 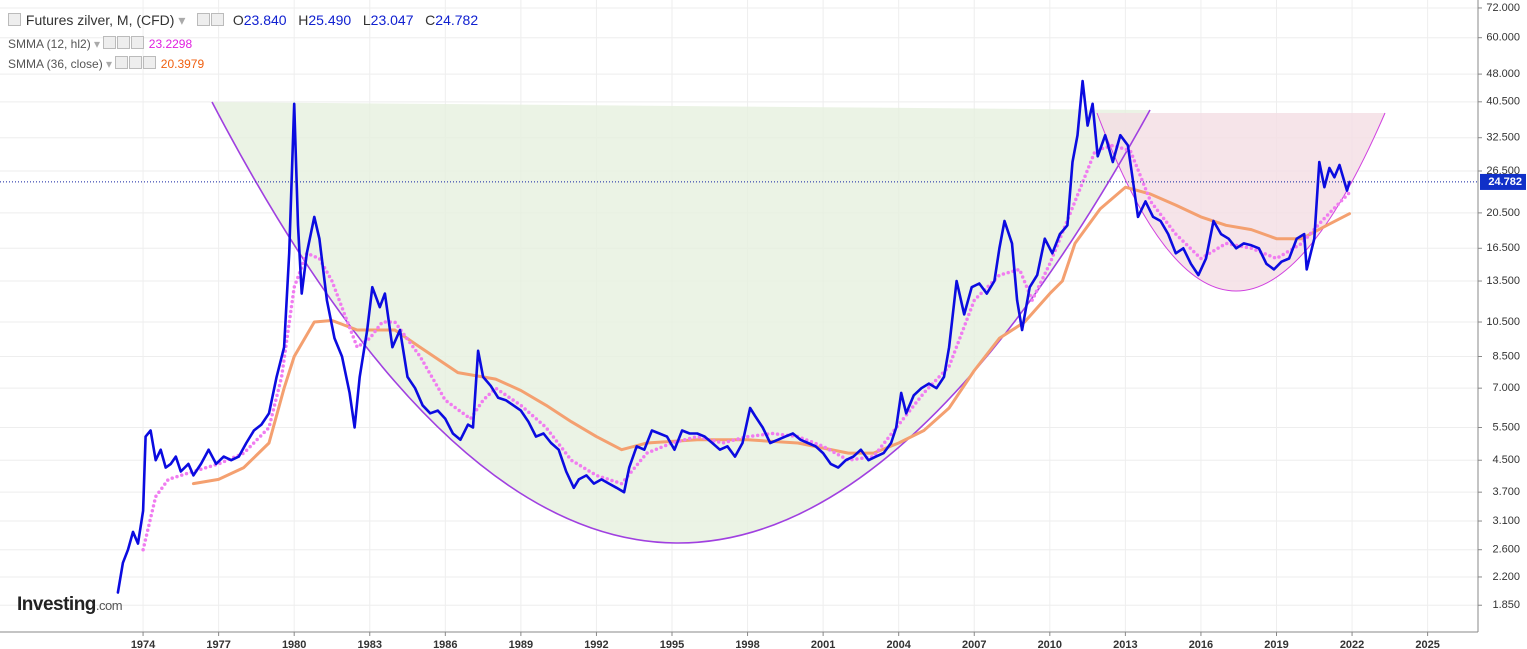 I want to click on y-tick-label: 2.200, so click(x=1506, y=577).